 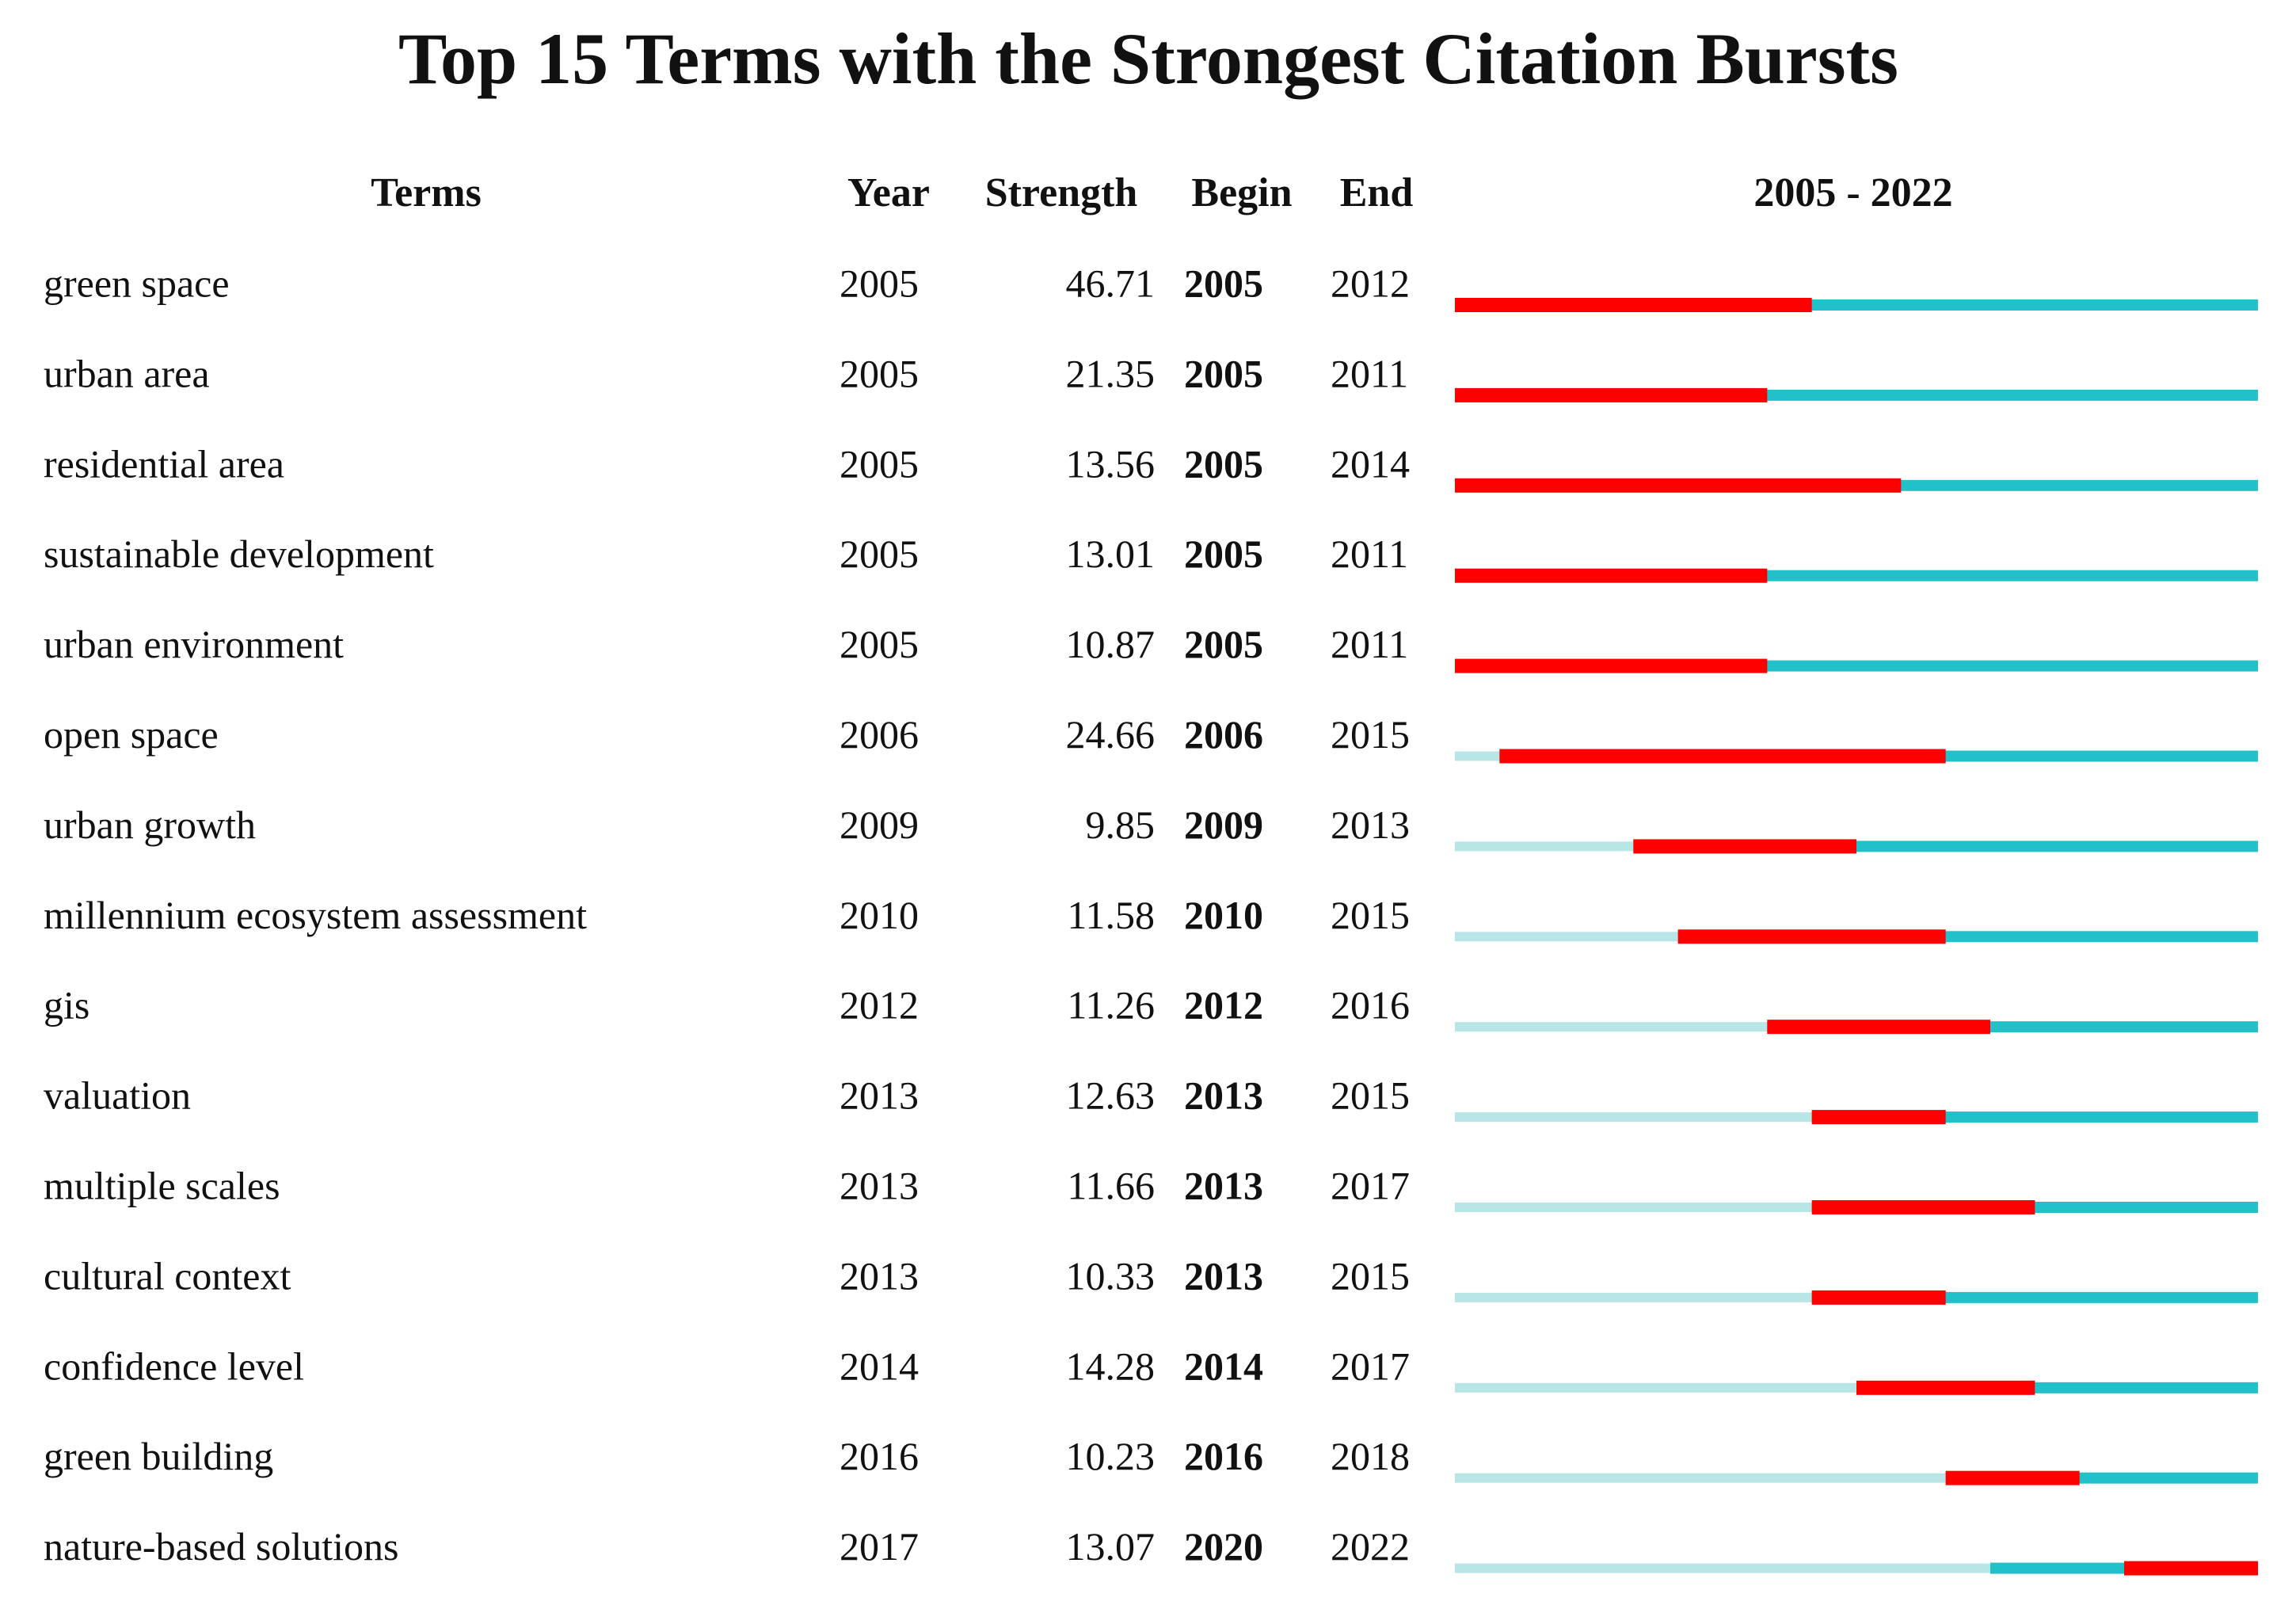 What do you see at coordinates (194, 644) in the screenshot?
I see `term: urban environment` at bounding box center [194, 644].